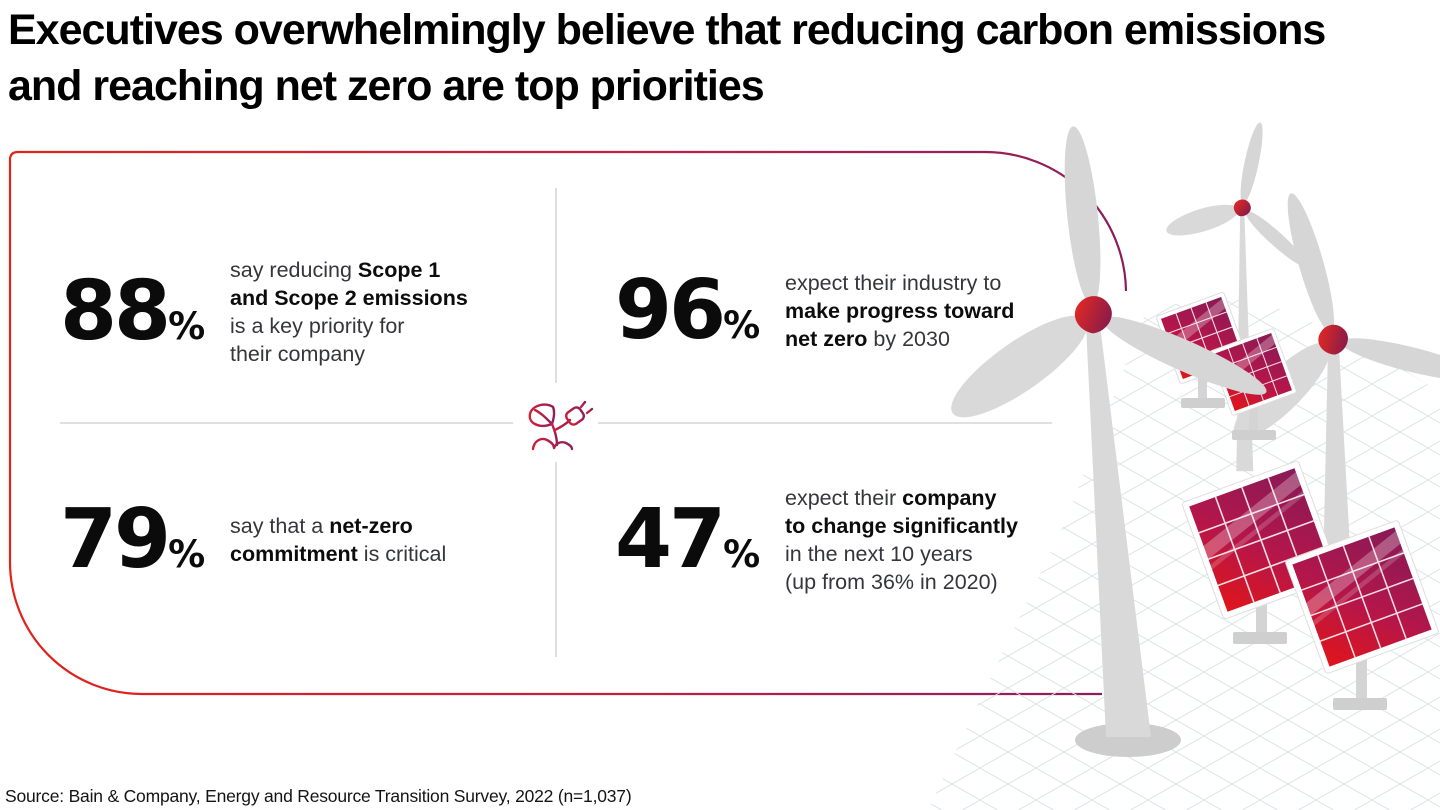 The width and height of the screenshot is (1440, 810). What do you see at coordinates (891, 582) in the screenshot?
I see `stat-text-line: (up from 36% in 2020)` at bounding box center [891, 582].